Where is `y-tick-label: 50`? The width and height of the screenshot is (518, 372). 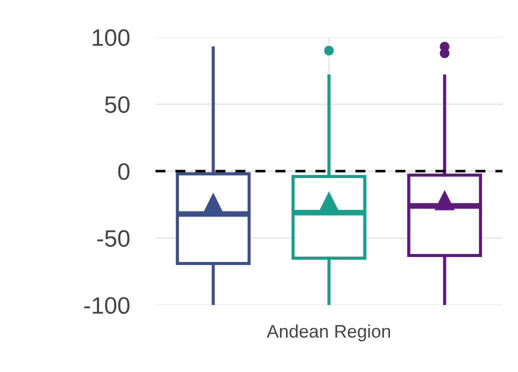 y-tick-label: 50 is located at coordinates (117, 104).